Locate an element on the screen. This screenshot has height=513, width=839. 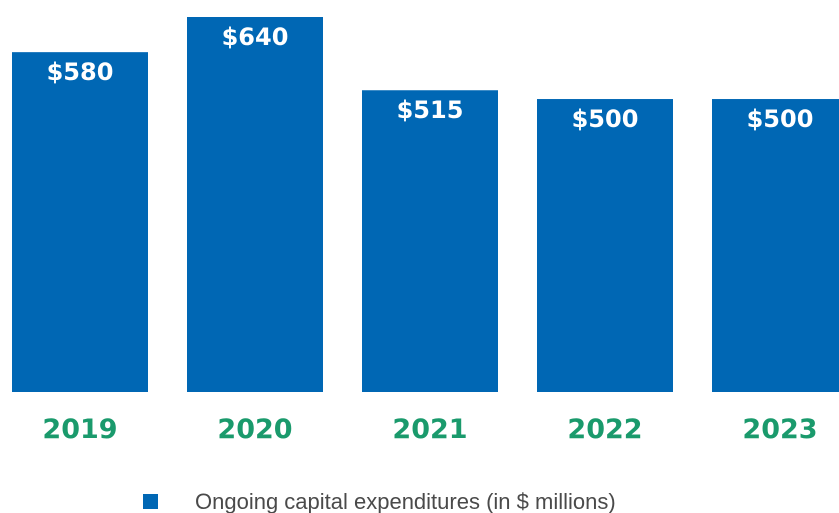
bar-2022 is located at coordinates (605, 245).